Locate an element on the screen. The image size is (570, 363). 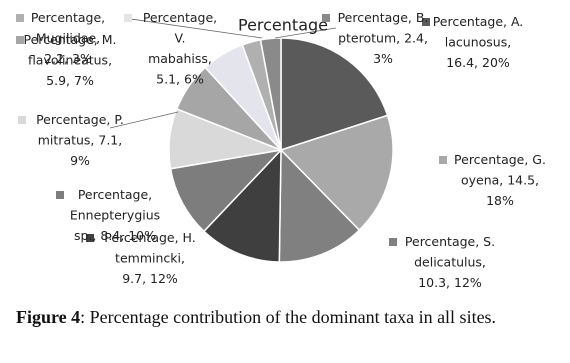
data-label: Percentage, G. oyena, 14.5, 18% is located at coordinates (500, 180).